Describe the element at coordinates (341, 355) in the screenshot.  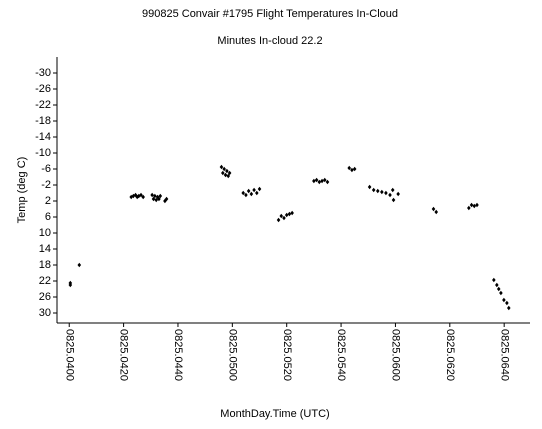
I see `x-tick-label: 0825.0540` at that location.